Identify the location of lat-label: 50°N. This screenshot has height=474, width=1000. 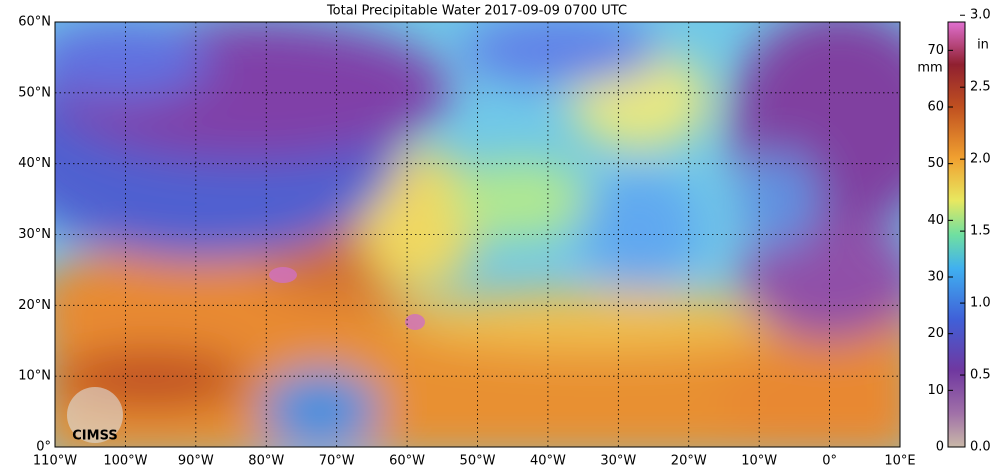
(34, 92).